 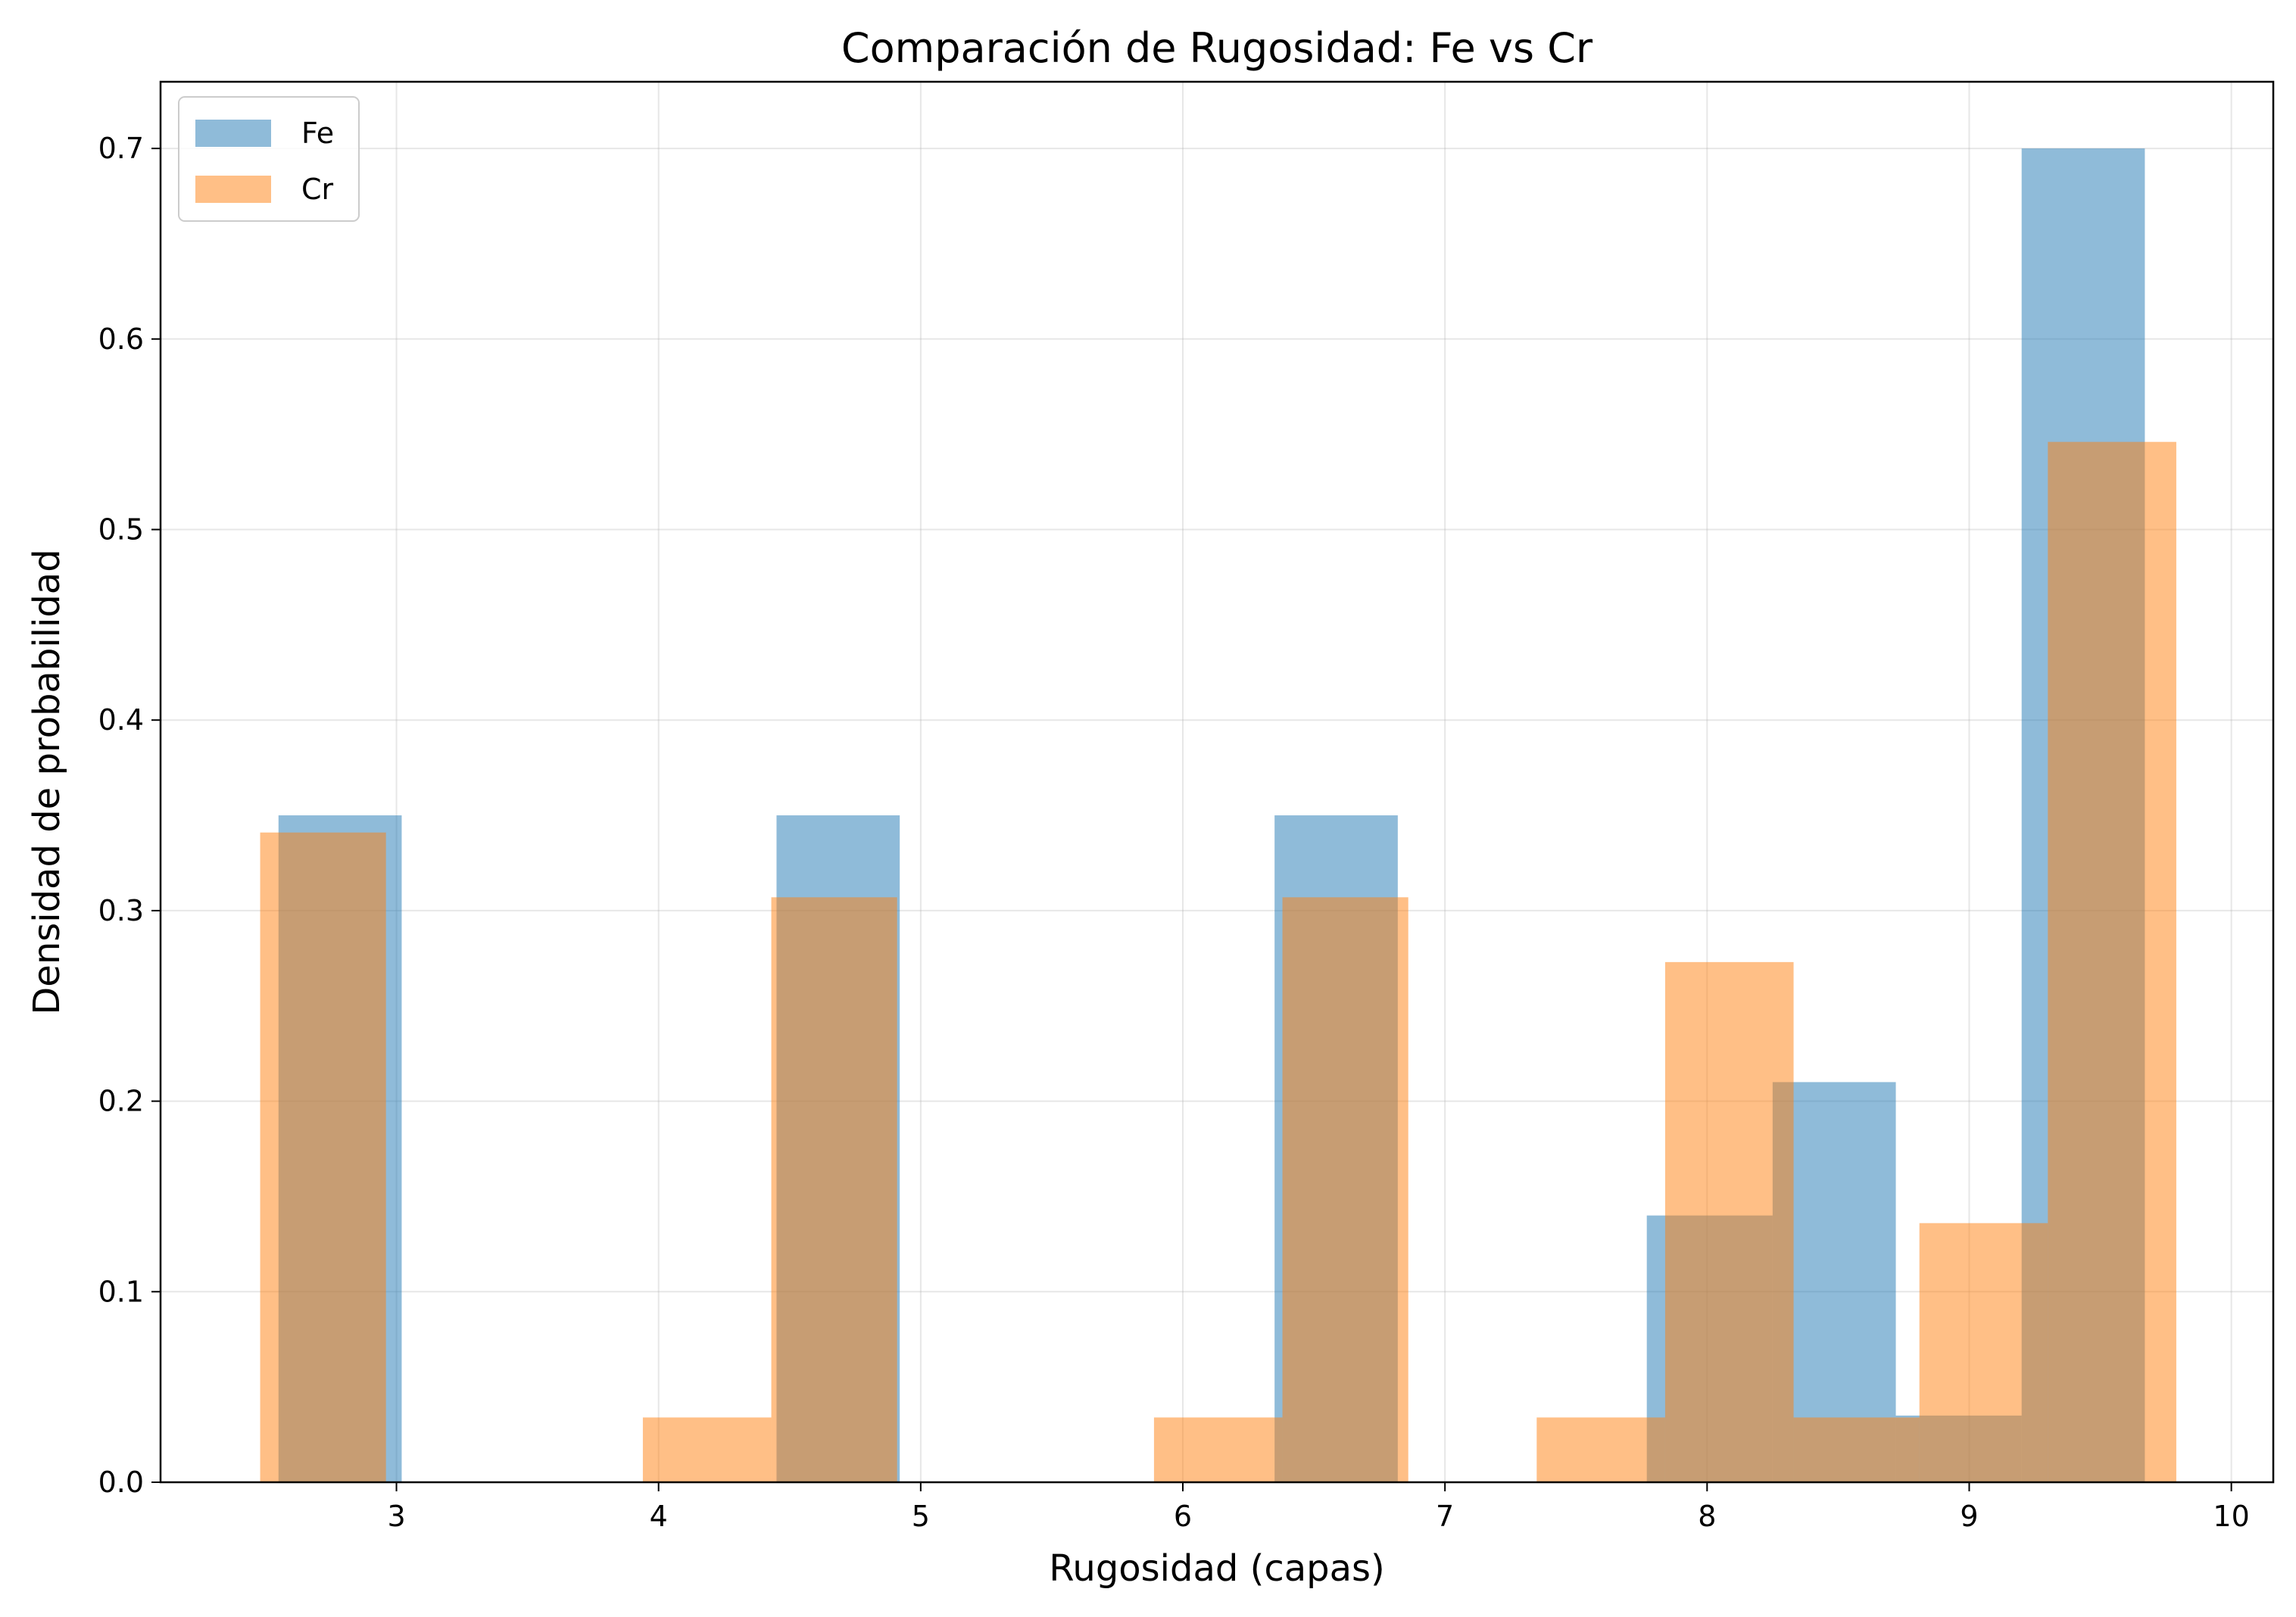 I want to click on x-tick-label: 5, so click(x=921, y=1516).